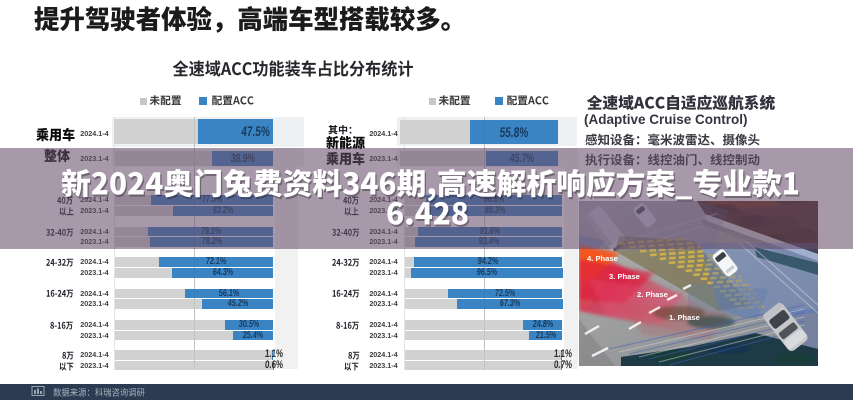 This screenshot has width=853, height=400. I want to click on svg-text: 1. Phase, so click(684, 317).